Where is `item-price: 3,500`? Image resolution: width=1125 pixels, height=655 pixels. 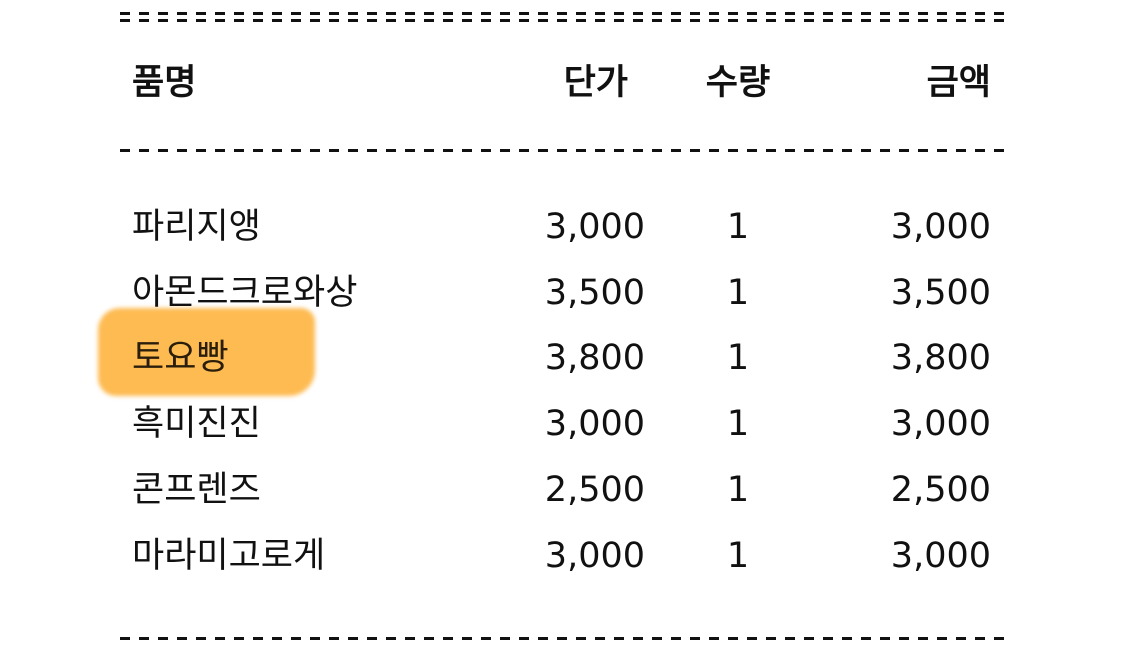
item-price: 3,500 is located at coordinates (594, 293).